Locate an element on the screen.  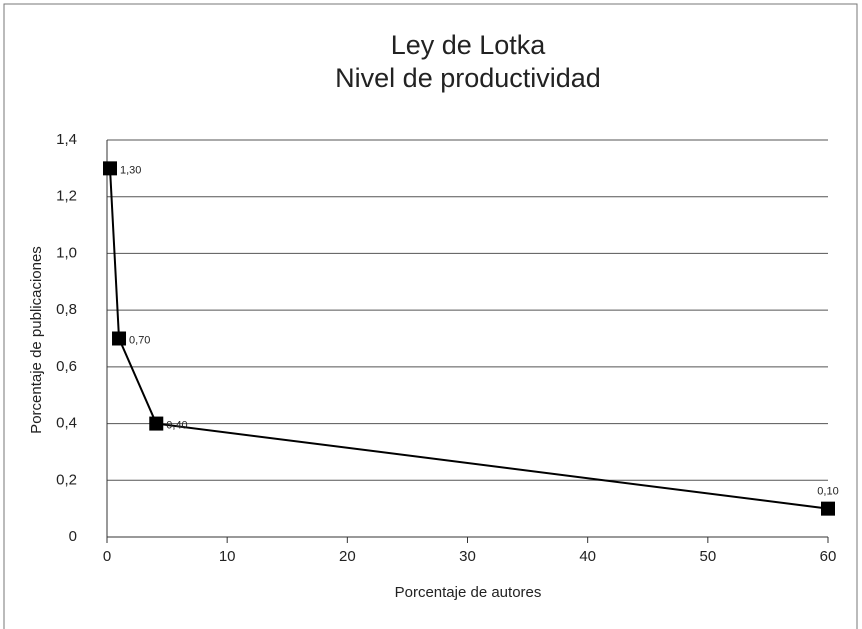
data-label: 1,30 is located at coordinates (130, 170).